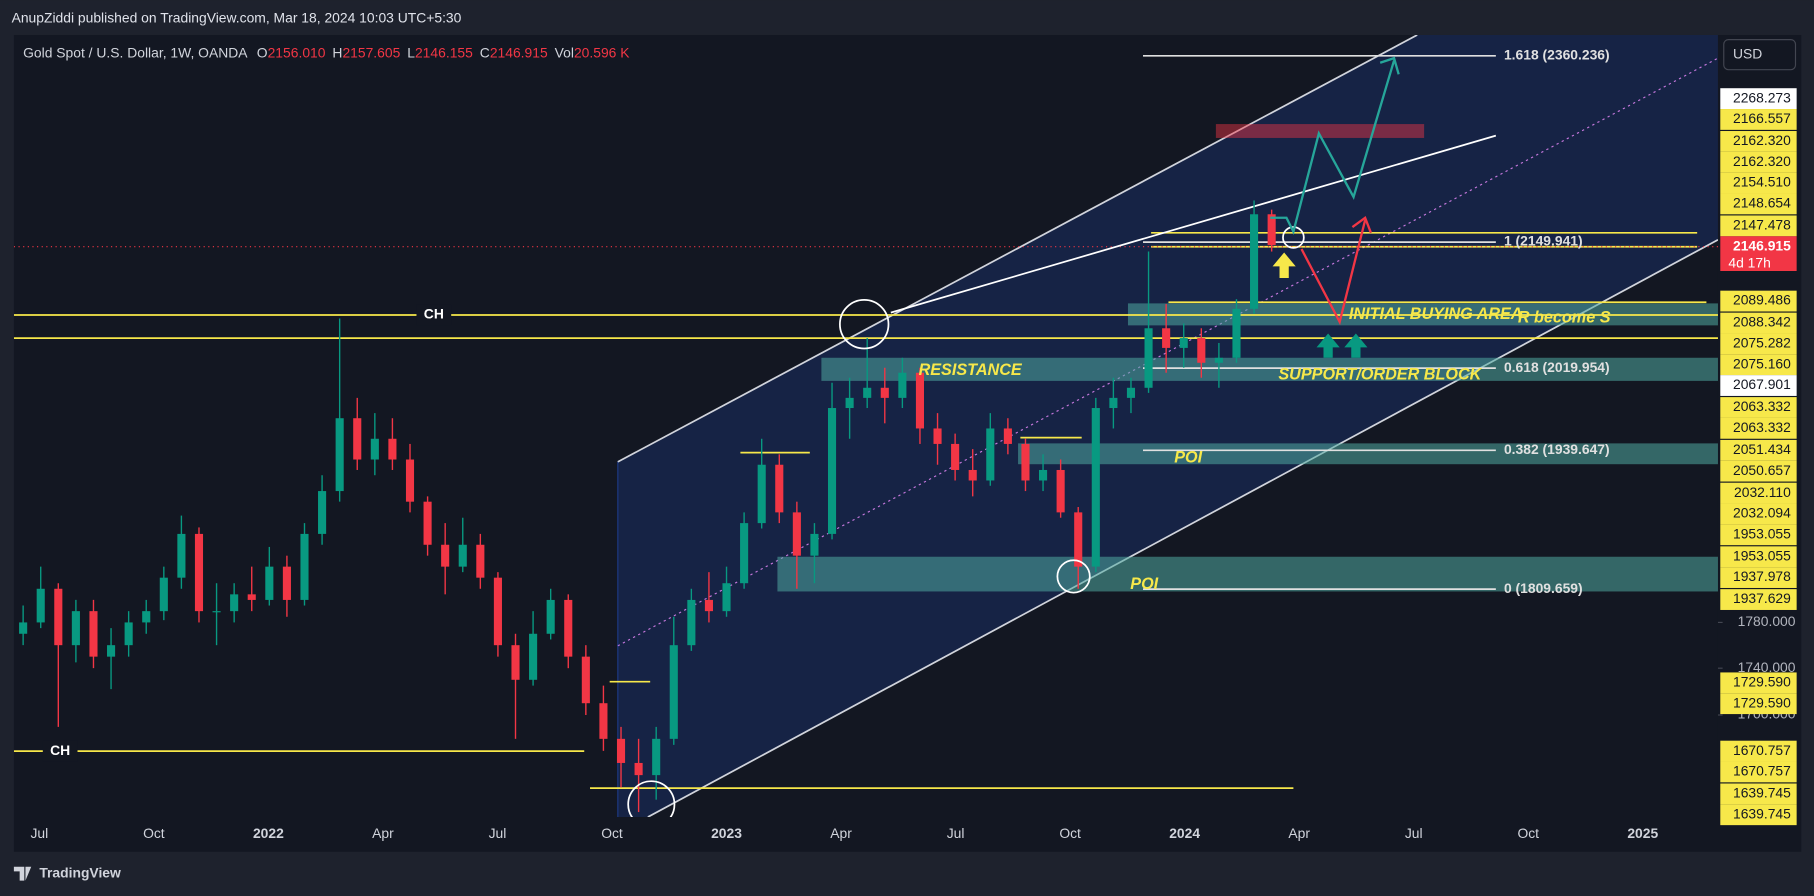 Image resolution: width=1814 pixels, height=896 pixels. I want to click on ohlc-value: 2146.155, so click(444, 52).